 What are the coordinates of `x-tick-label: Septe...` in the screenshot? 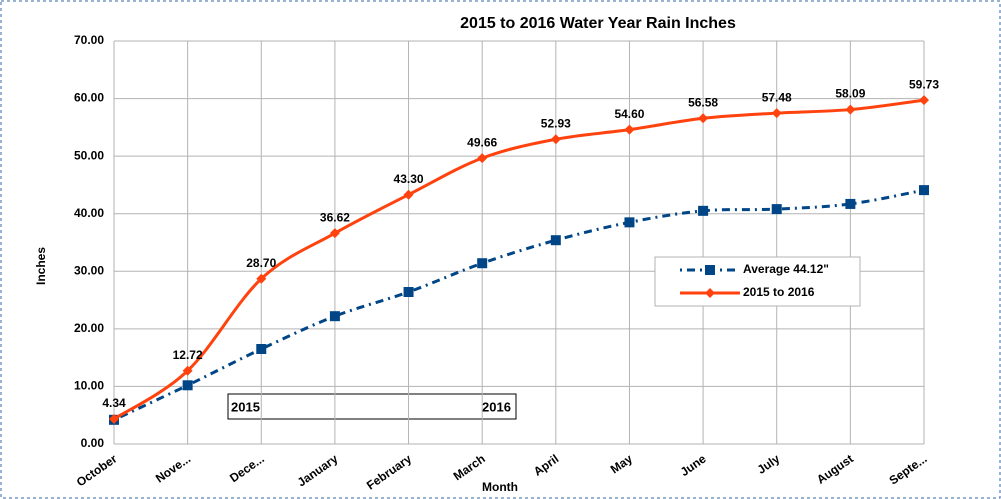 It's located at (908, 470).